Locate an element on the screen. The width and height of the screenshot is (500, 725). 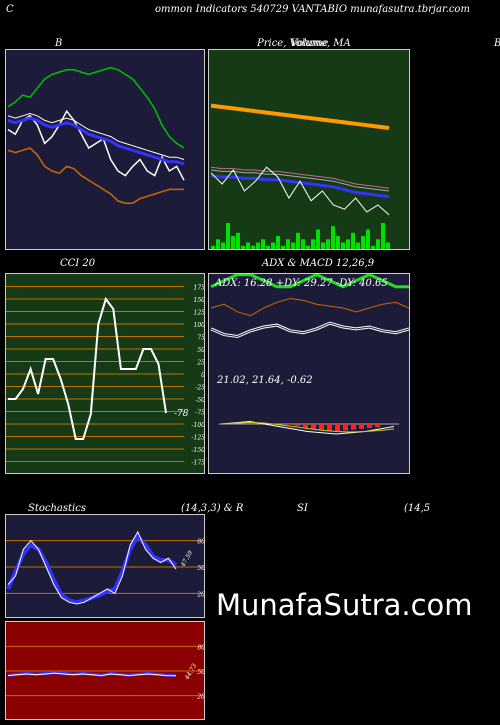
cci-tick-label: 125 is located at coordinates (199, 313).